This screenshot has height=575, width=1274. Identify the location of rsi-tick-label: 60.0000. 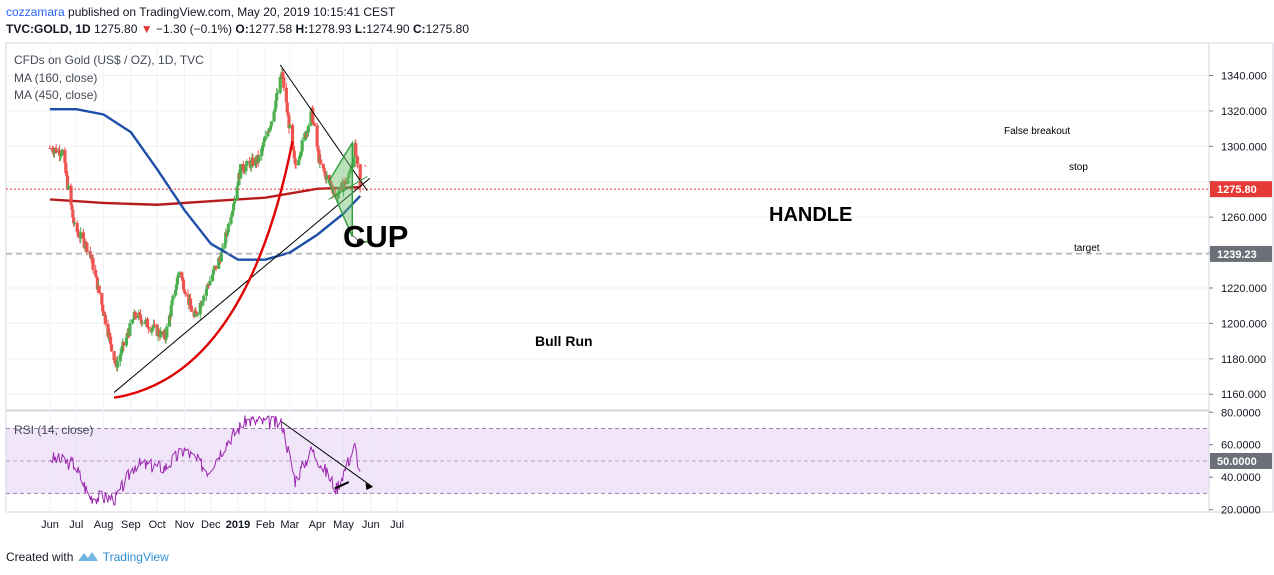
(1241, 446).